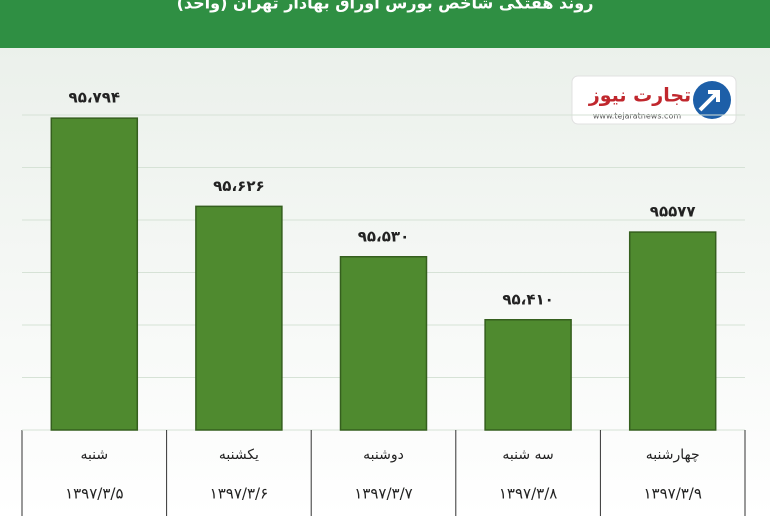  What do you see at coordinates (239, 494) in the screenshot?
I see `date-label: ۱۳۹۷/۳/۶` at bounding box center [239, 494].